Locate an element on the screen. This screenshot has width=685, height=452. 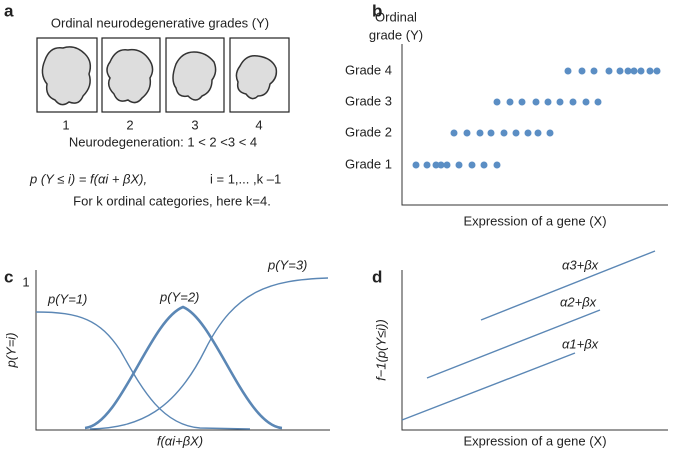
order-text: Neurodegeneration: 1 < 2 <3 < 4 is located at coordinates (163, 141).